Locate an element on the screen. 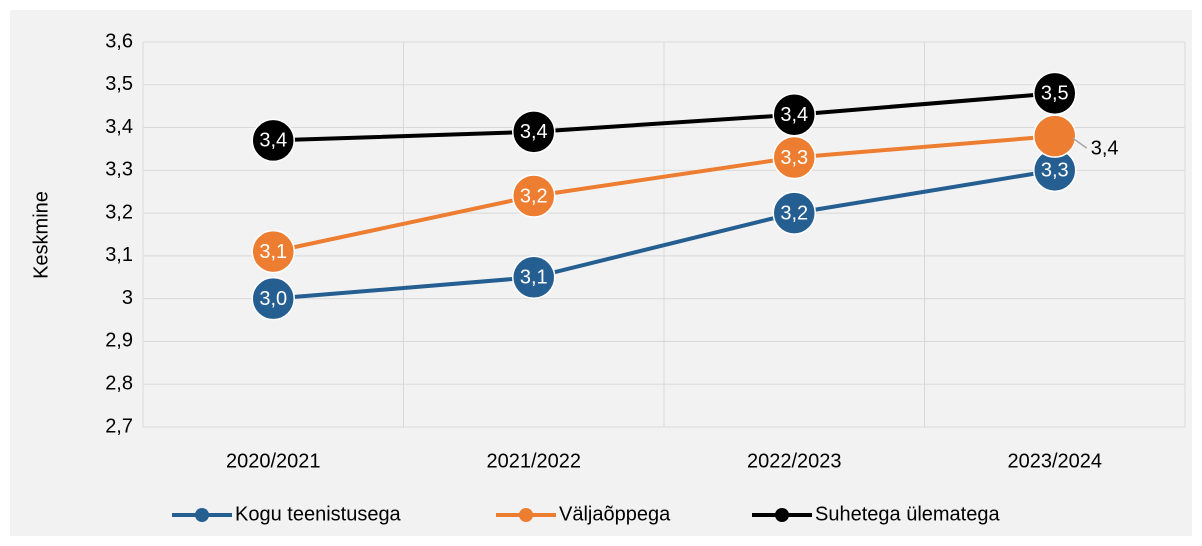 This screenshot has height=546, width=1202. y-tick-label: 3 is located at coordinates (127, 298).